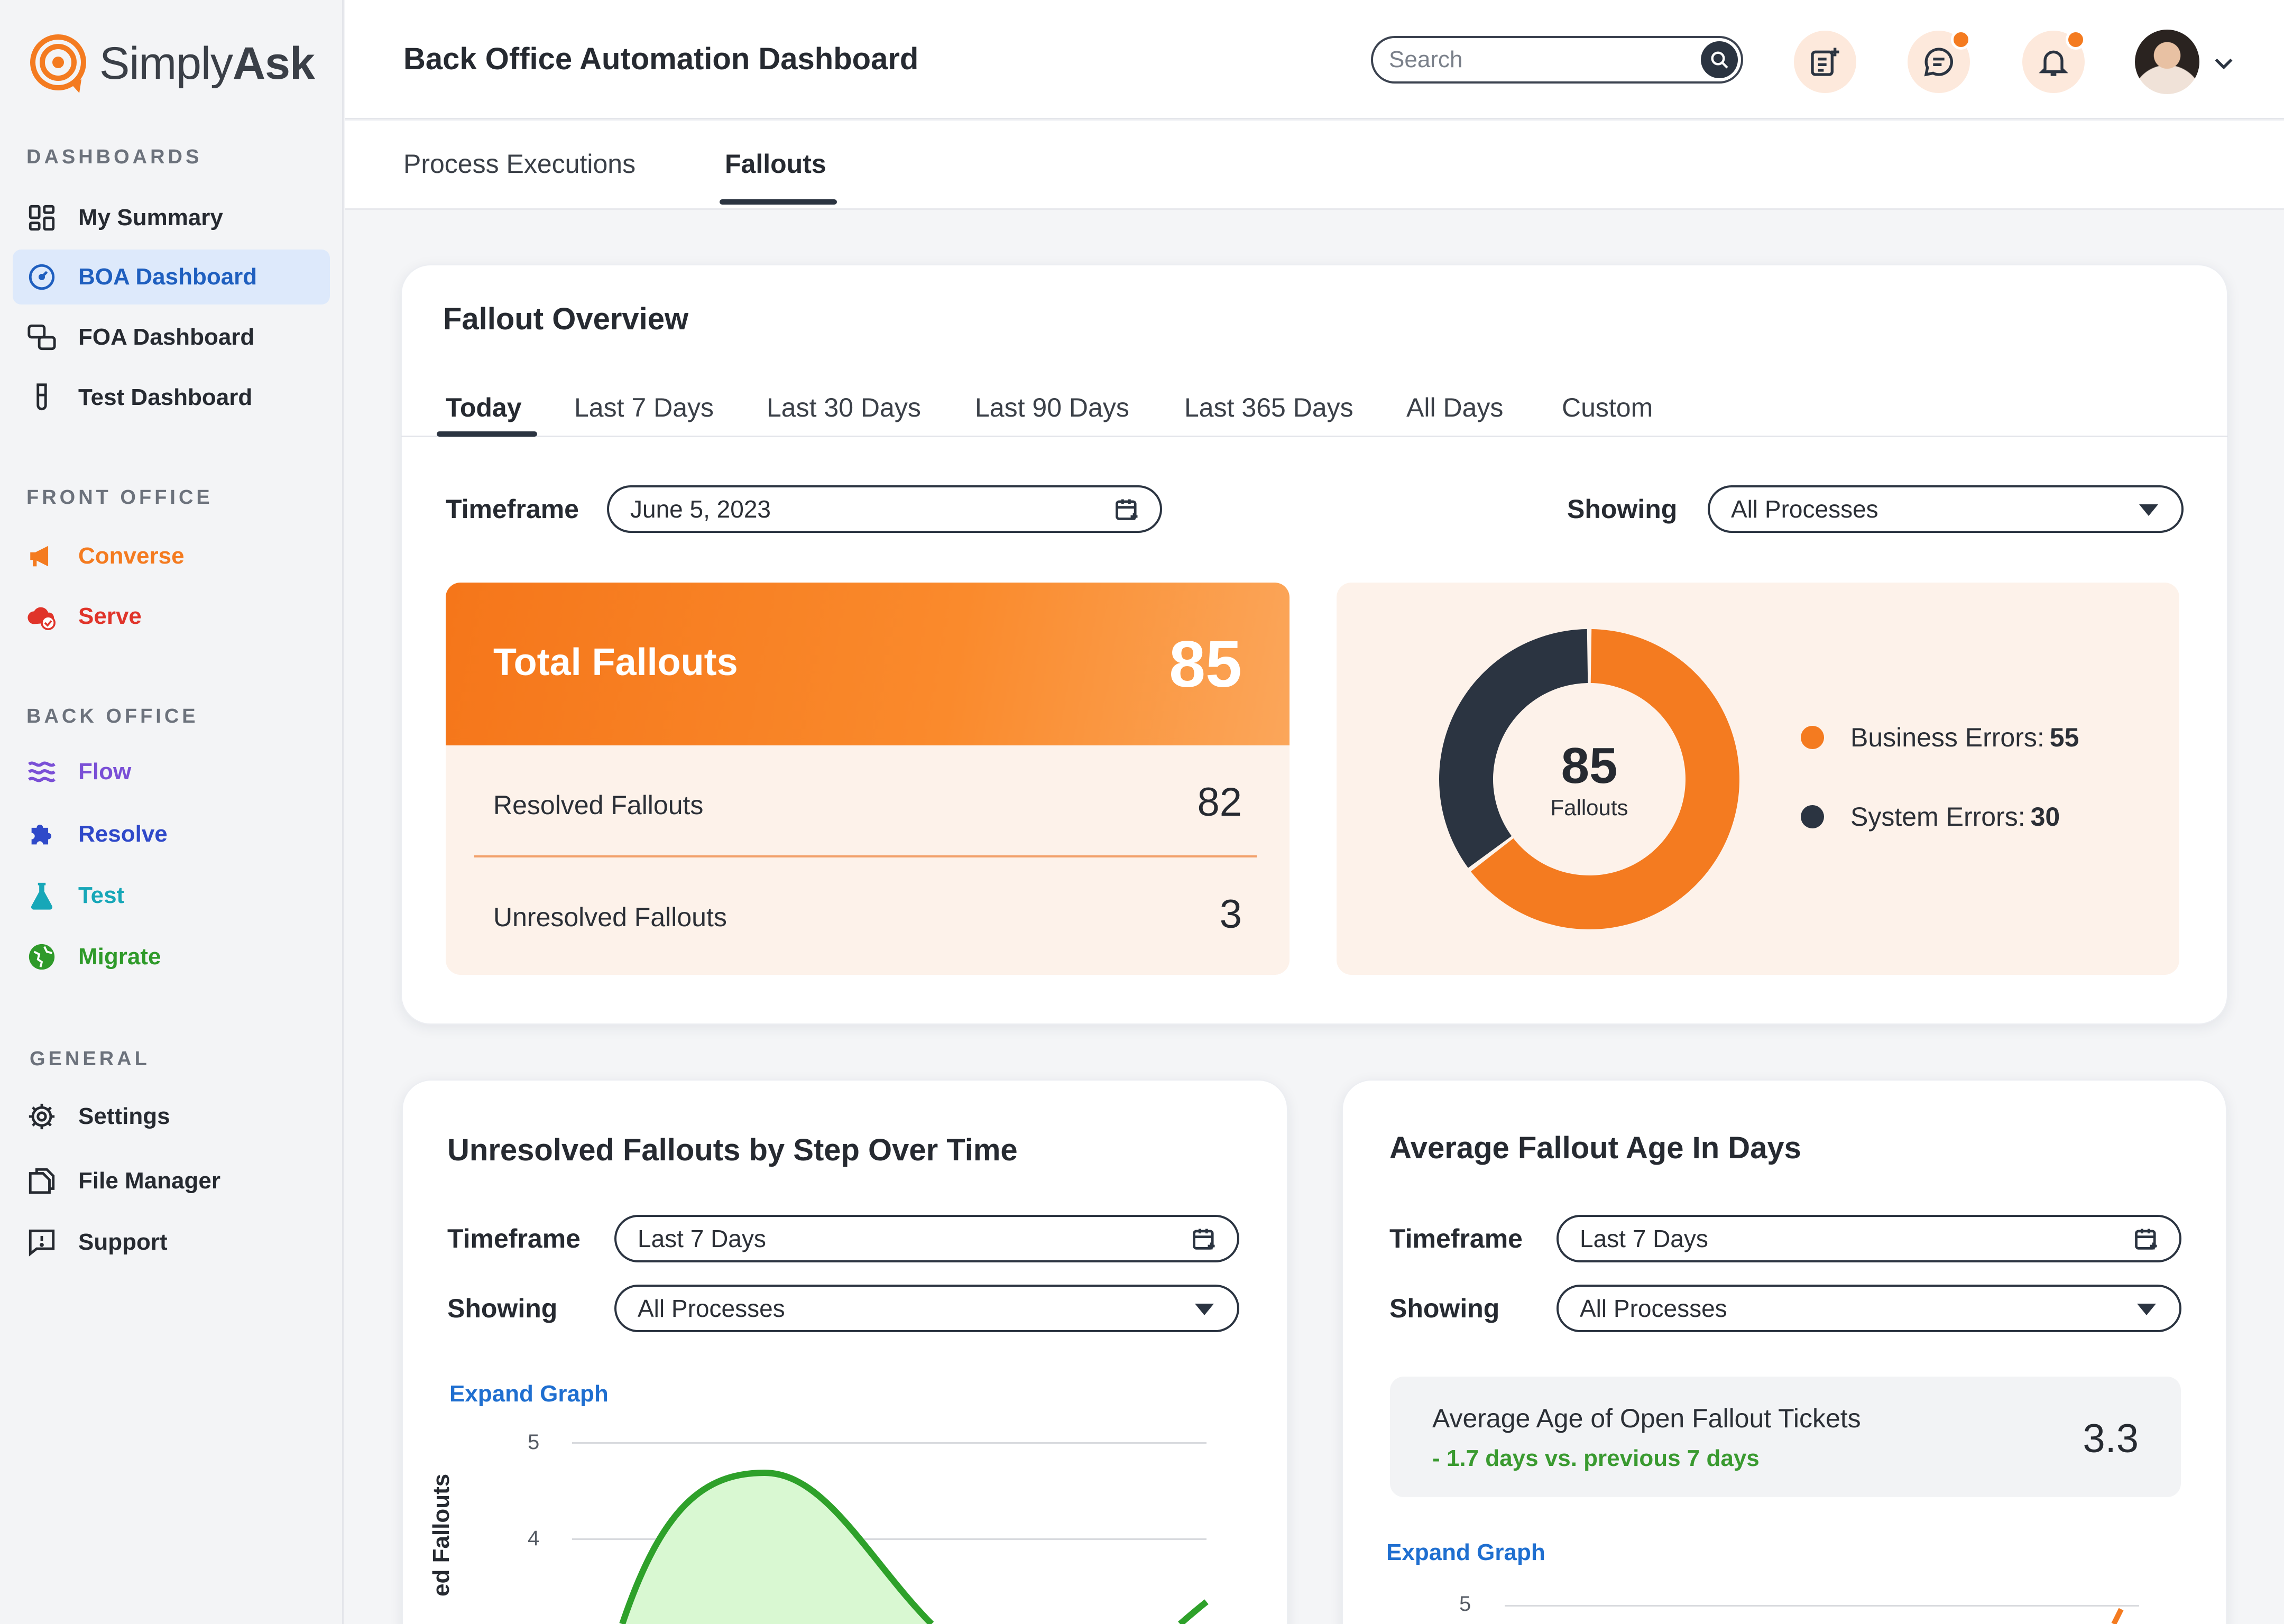  I want to click on avg-fallout-age-card, so click(1784, 1351).